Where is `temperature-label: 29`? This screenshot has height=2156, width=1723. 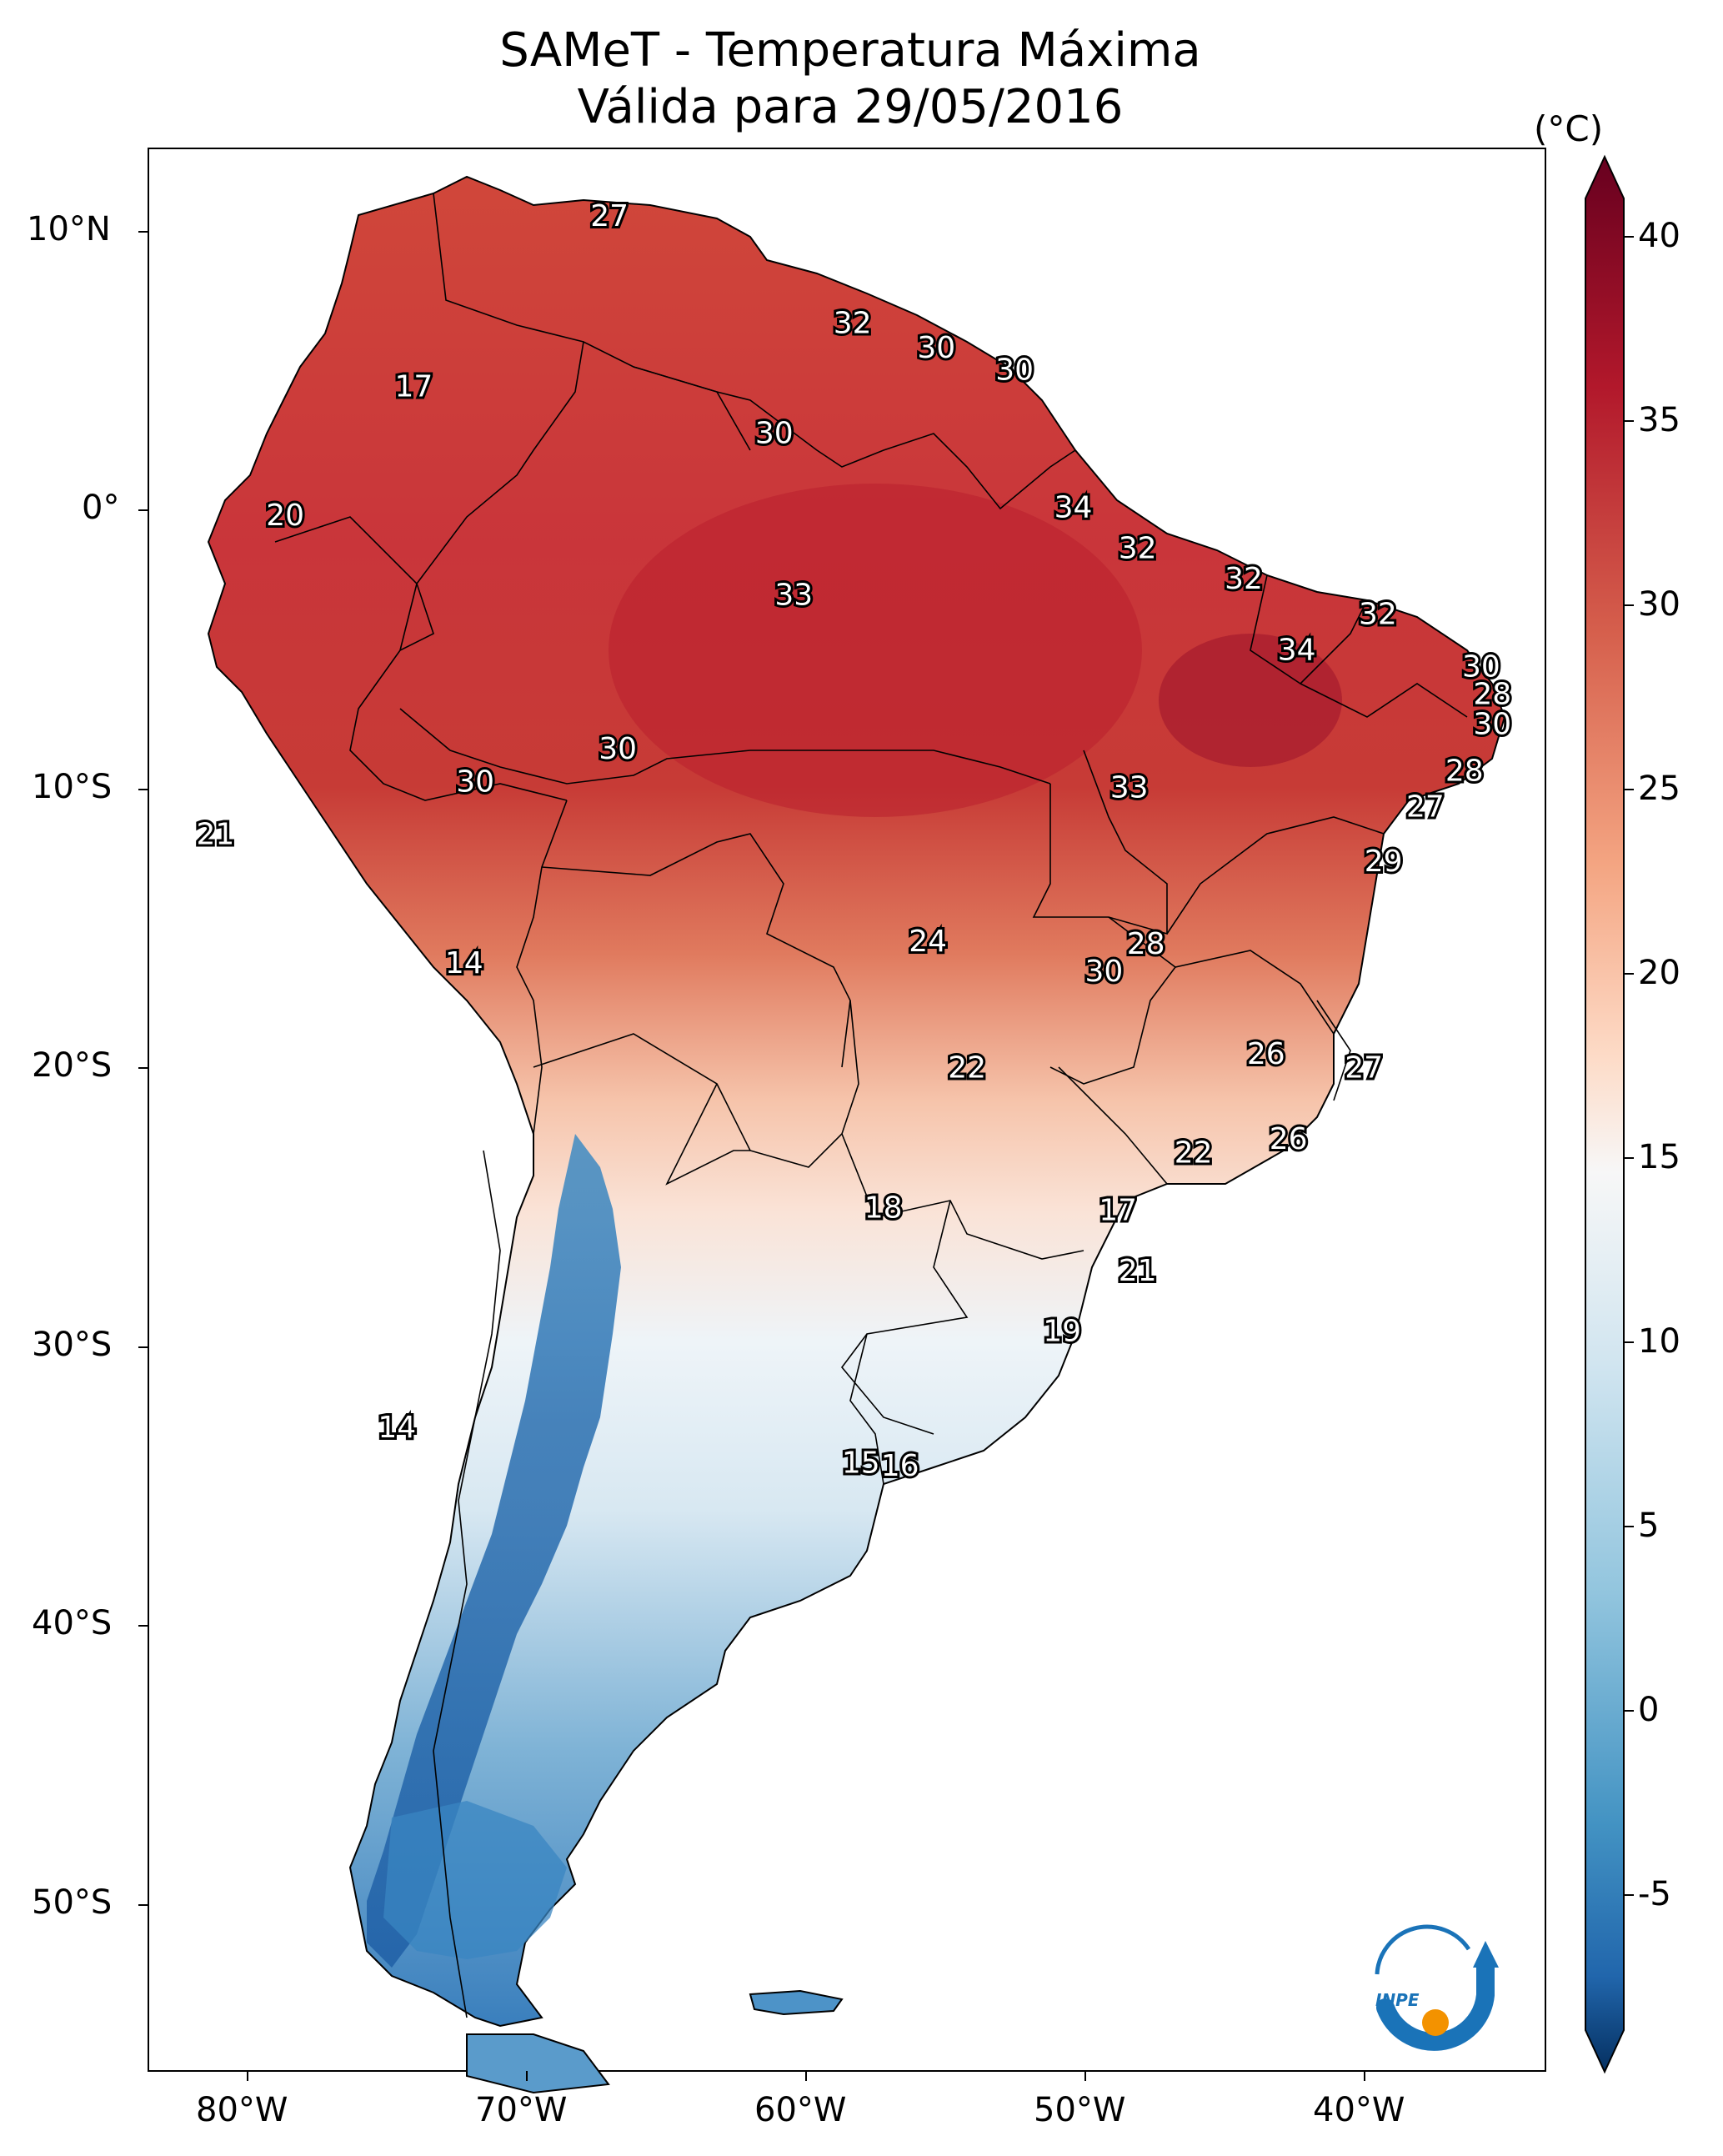 temperature-label: 29 is located at coordinates (1384, 862).